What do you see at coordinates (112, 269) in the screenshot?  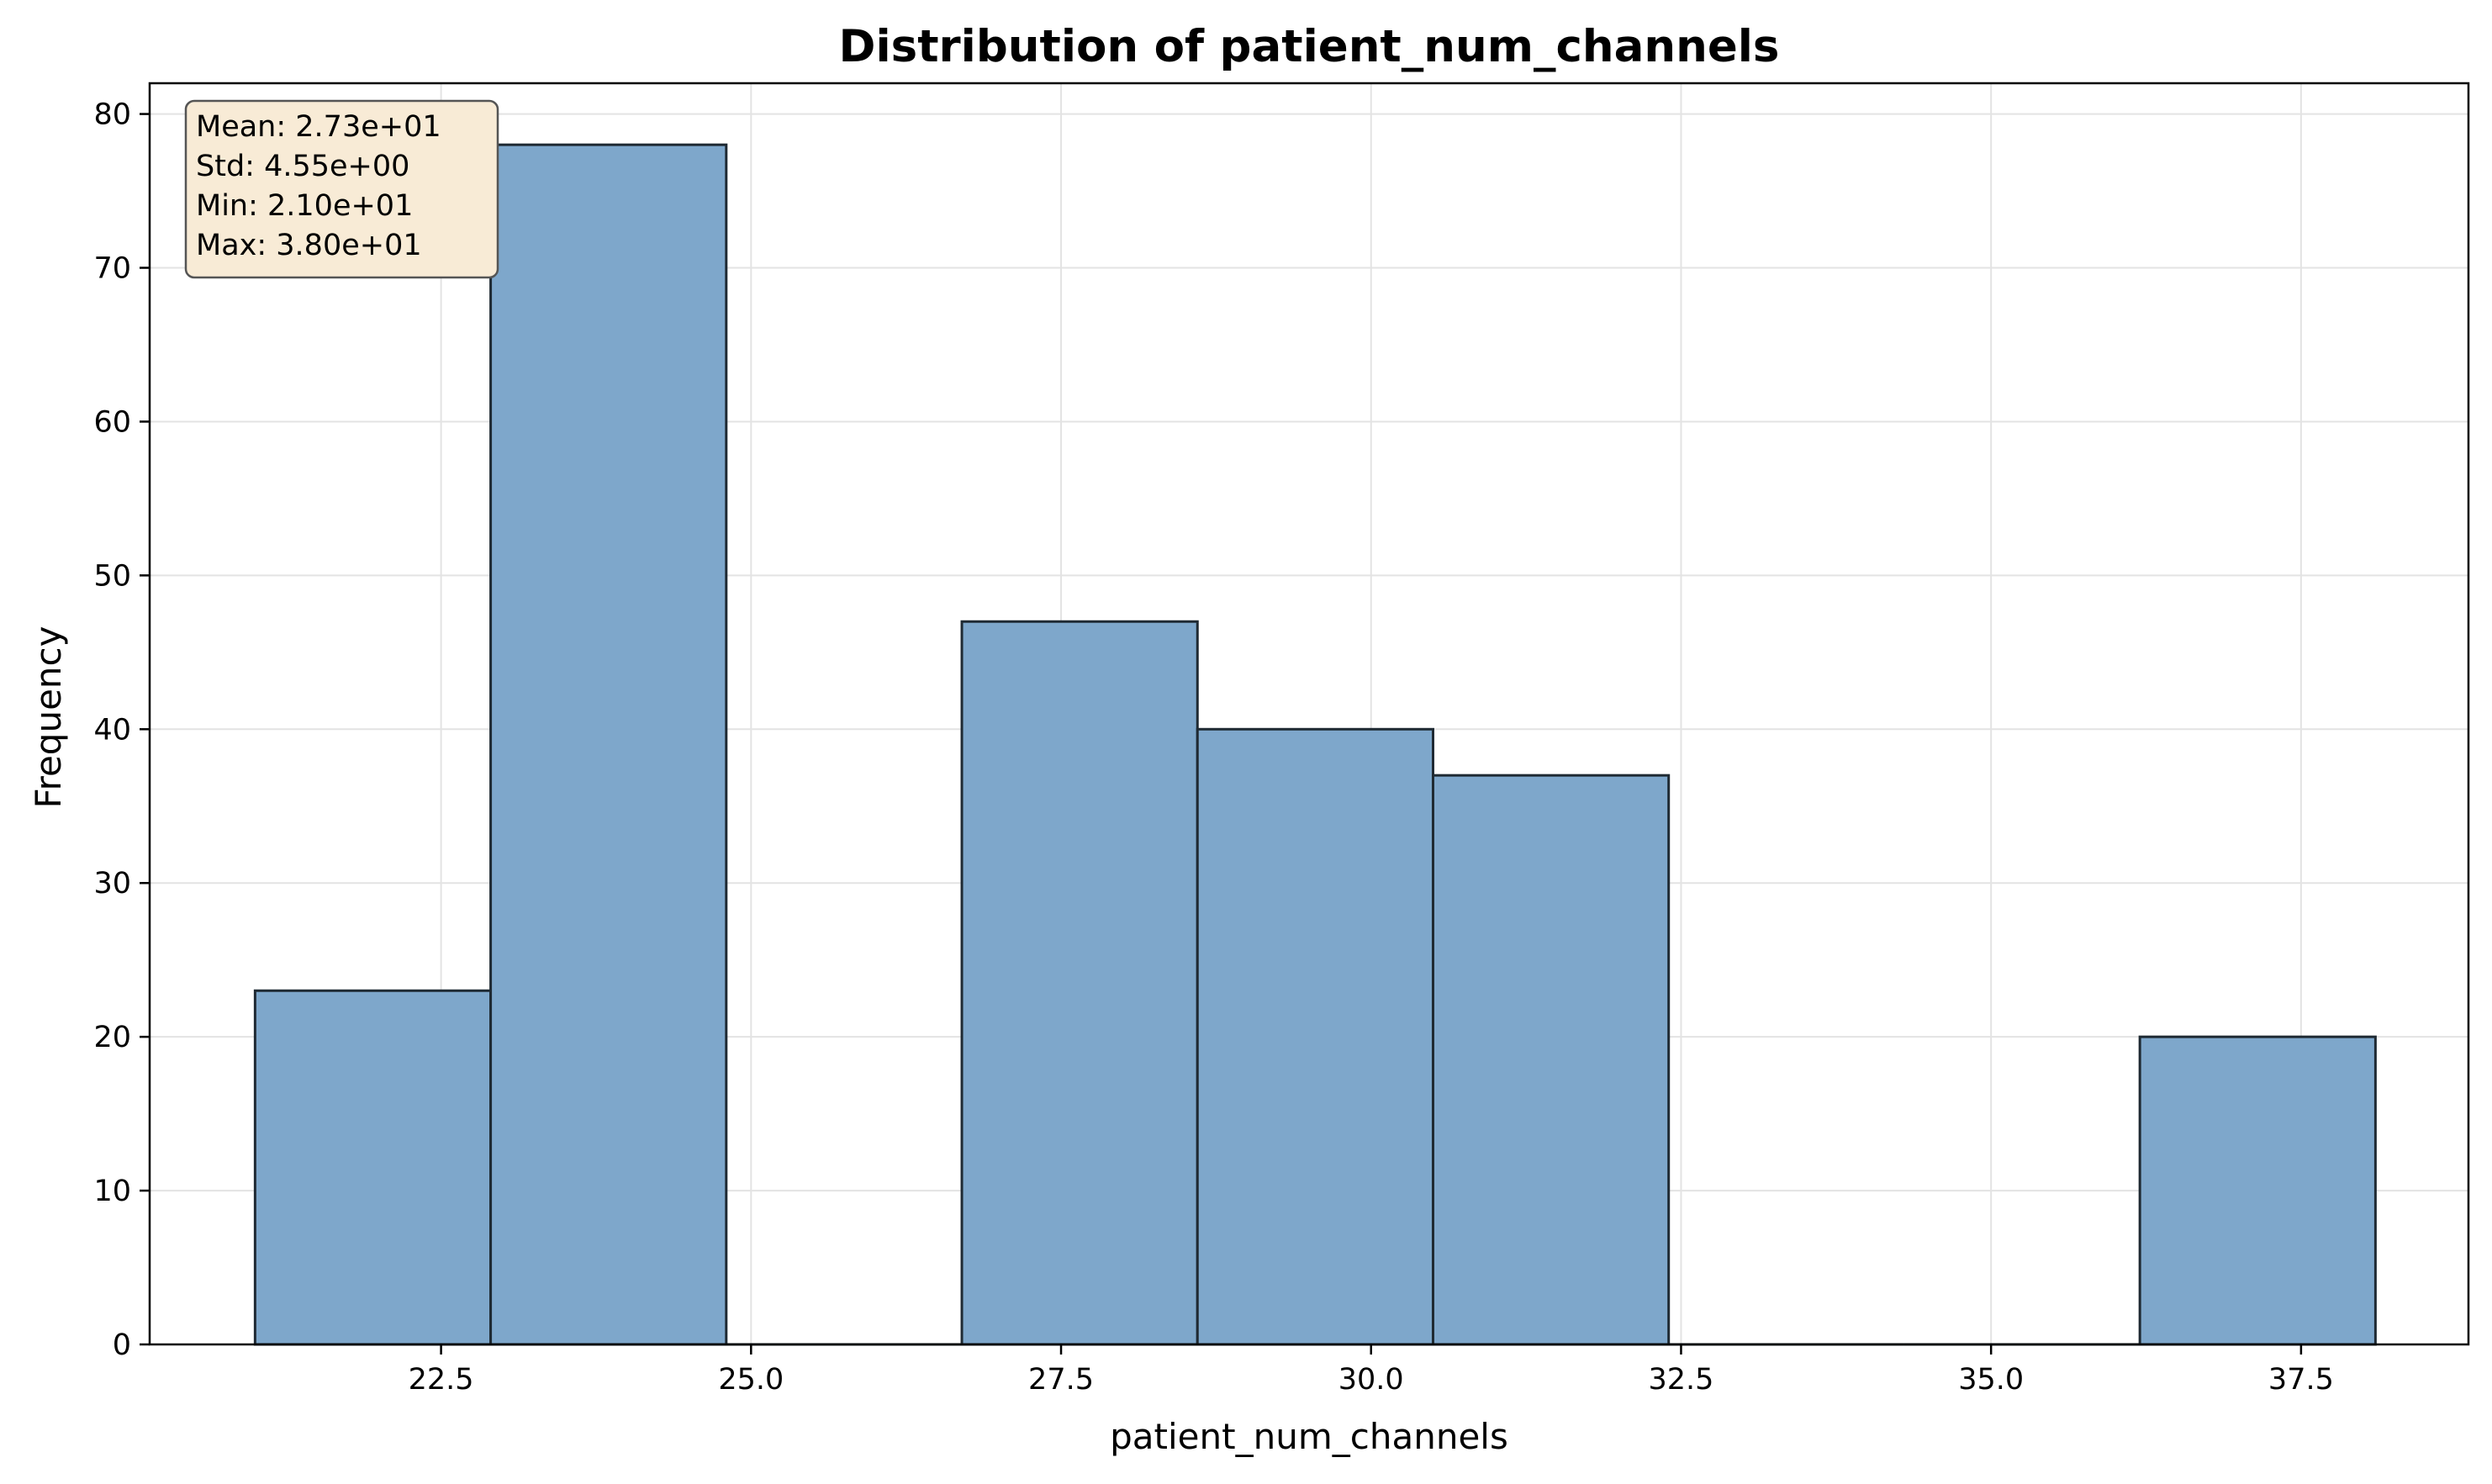 I see `y-tick-label: 70` at bounding box center [112, 269].